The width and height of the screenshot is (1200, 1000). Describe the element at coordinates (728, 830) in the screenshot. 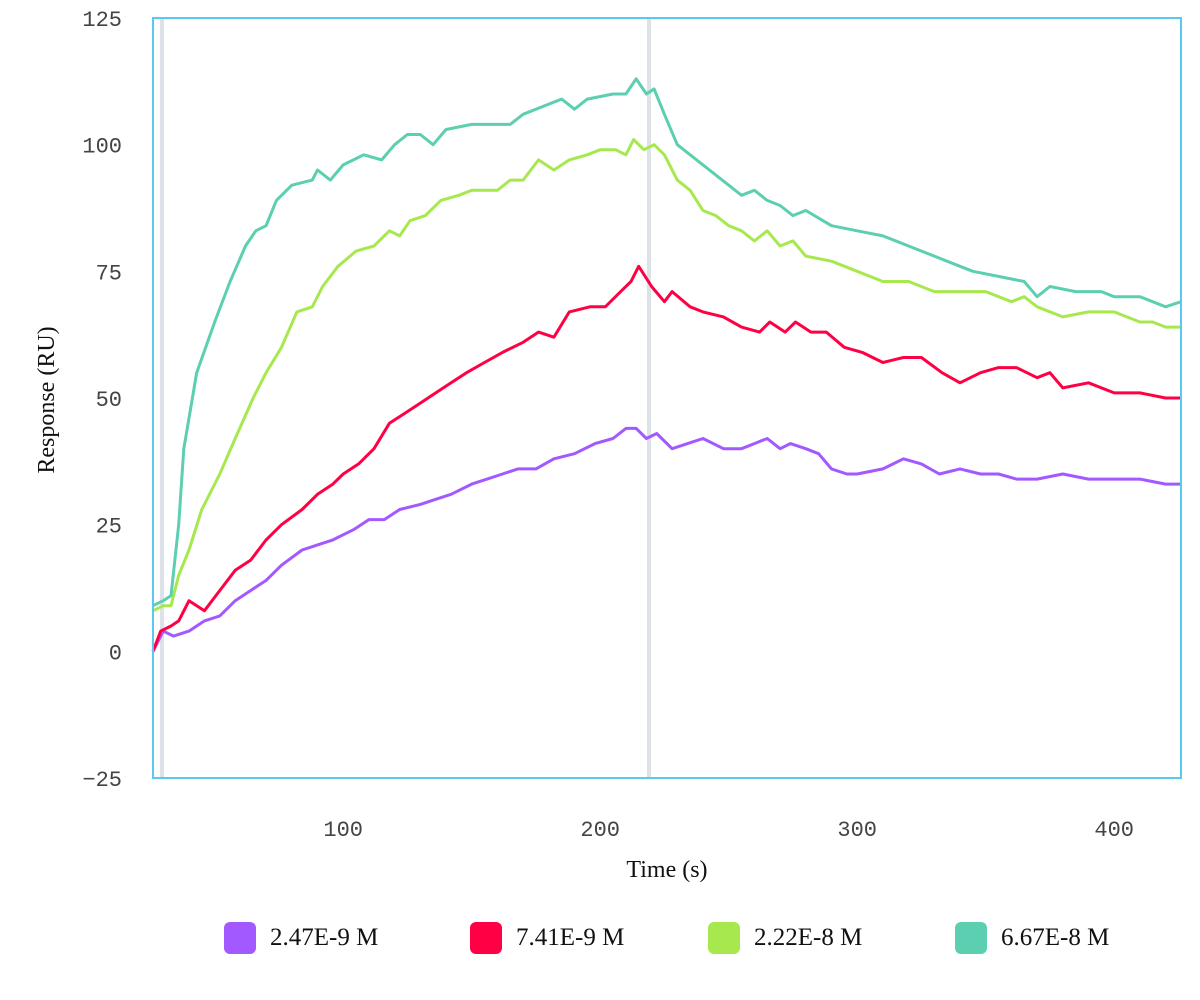

I see `x-axis-ticks: 100 200 300 400` at that location.